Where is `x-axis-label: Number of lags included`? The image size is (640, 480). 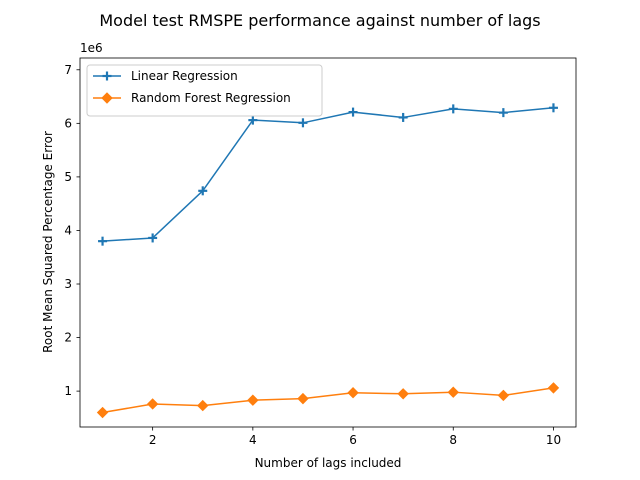 x-axis-label: Number of lags included is located at coordinates (328, 463).